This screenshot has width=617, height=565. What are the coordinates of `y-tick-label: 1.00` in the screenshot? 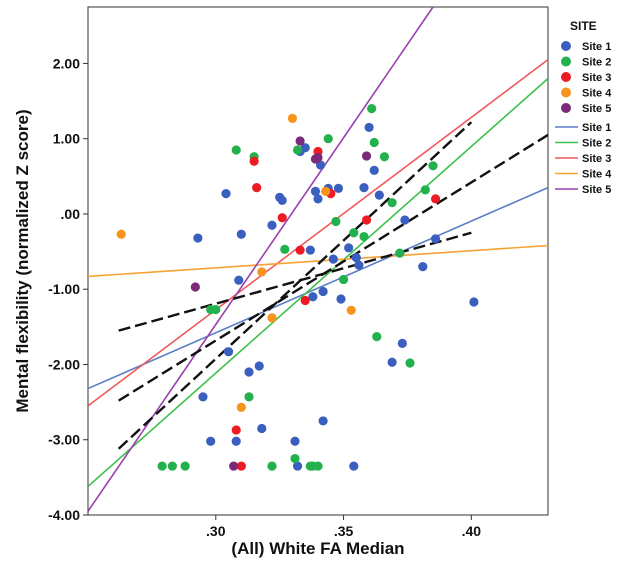 It's located at (66, 139).